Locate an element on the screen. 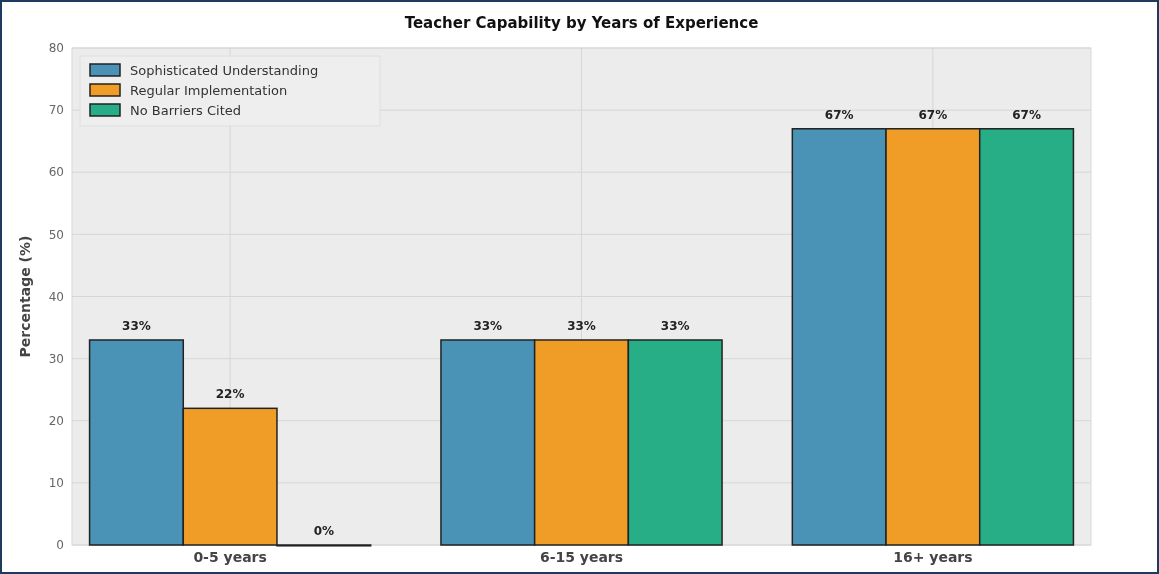  data-label: 0% is located at coordinates (324, 531).